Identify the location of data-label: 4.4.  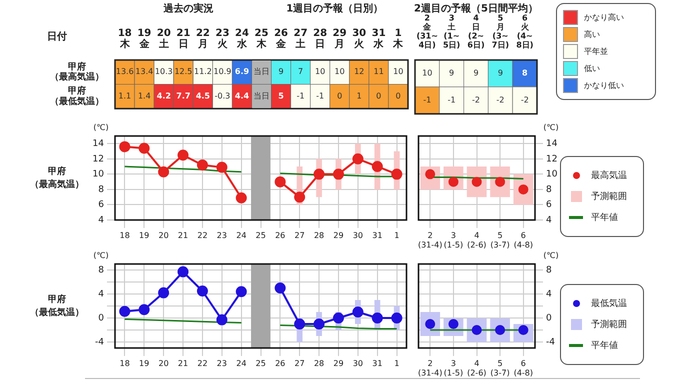
(242, 96).